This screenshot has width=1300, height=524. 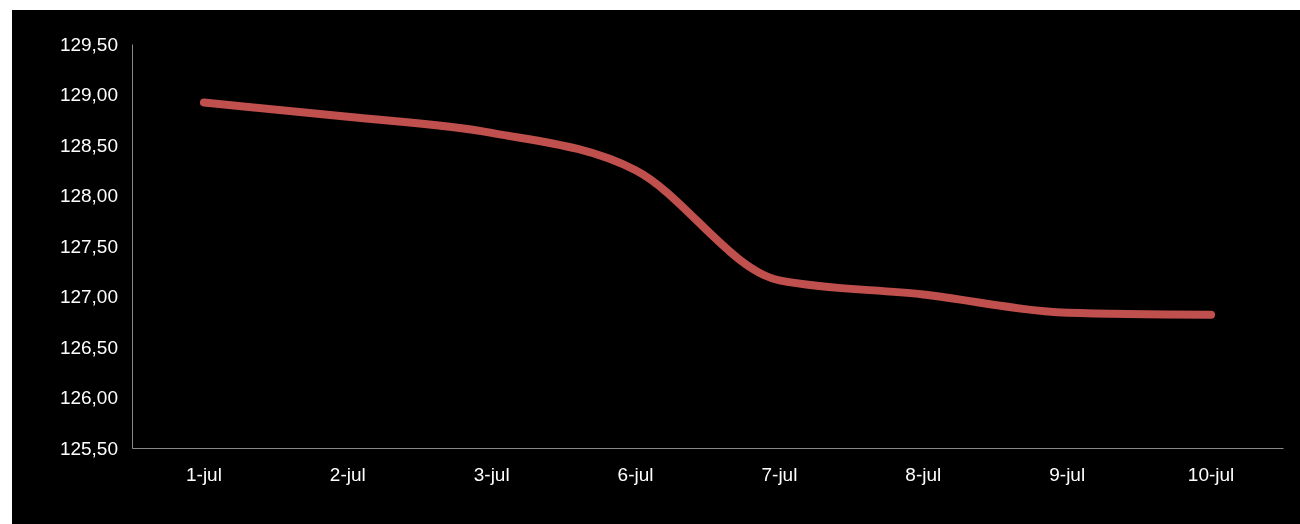 I want to click on y-tick-label: 128,50, so click(x=88, y=145).